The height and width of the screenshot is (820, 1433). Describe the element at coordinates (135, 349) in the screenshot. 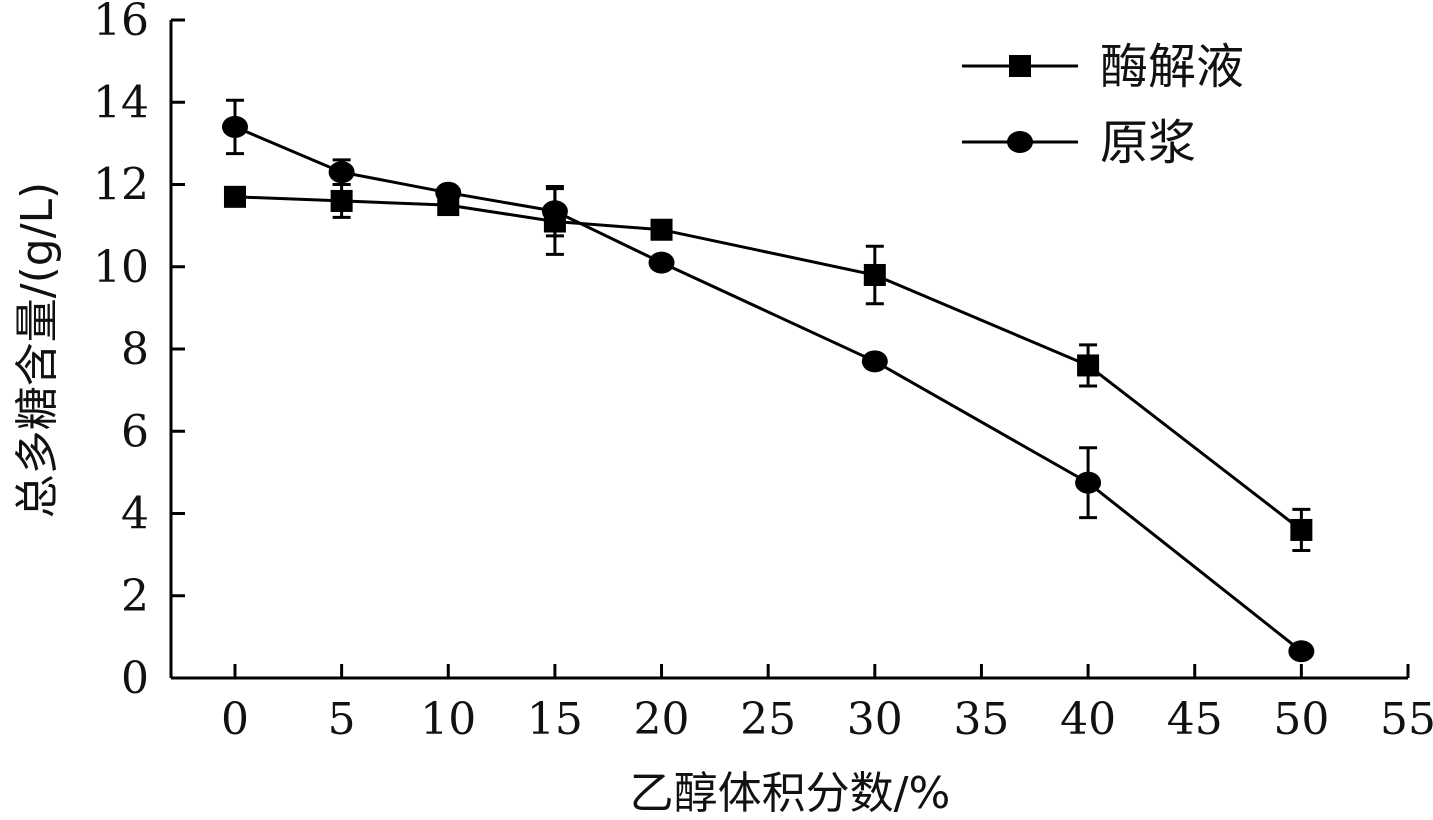

I see `y-tick-label: 8` at that location.